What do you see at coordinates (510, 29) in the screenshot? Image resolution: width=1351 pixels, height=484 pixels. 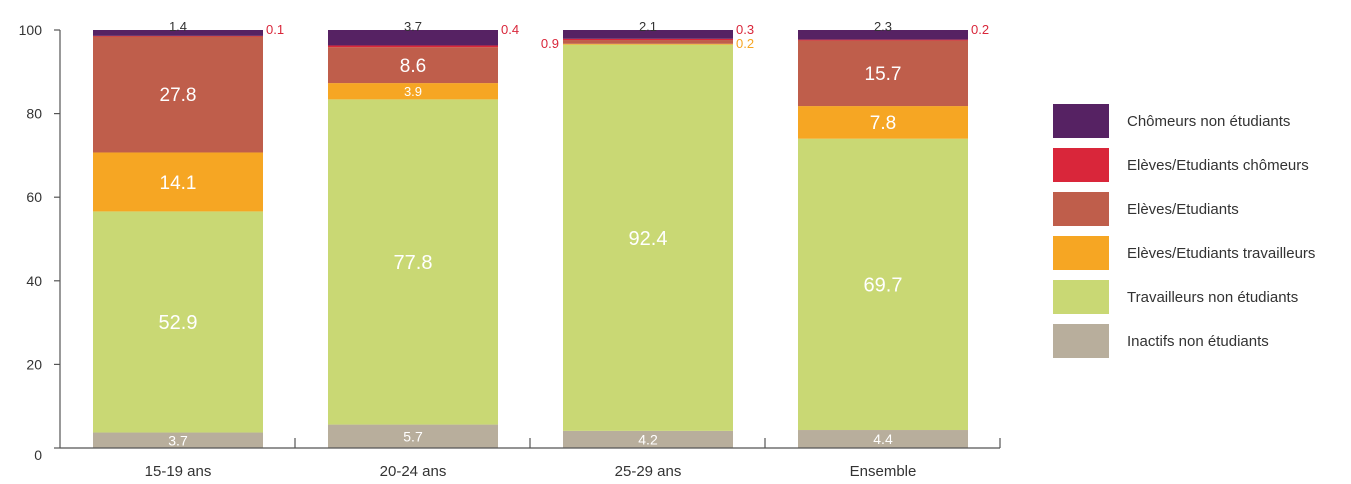 I see `data-label: 0.4` at bounding box center [510, 29].